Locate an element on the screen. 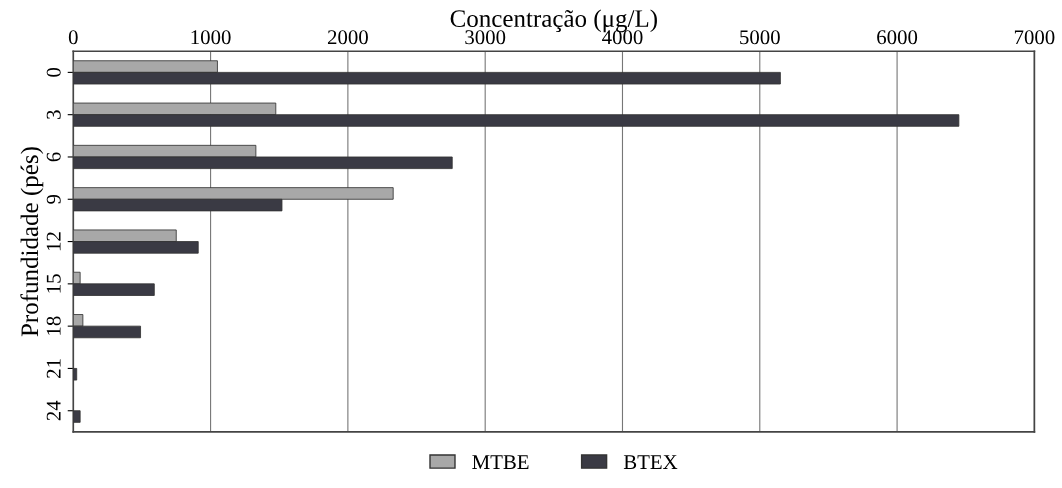 Image resolution: width=1062 pixels, height=488 pixels. x-tick-label: 0 is located at coordinates (73, 37).